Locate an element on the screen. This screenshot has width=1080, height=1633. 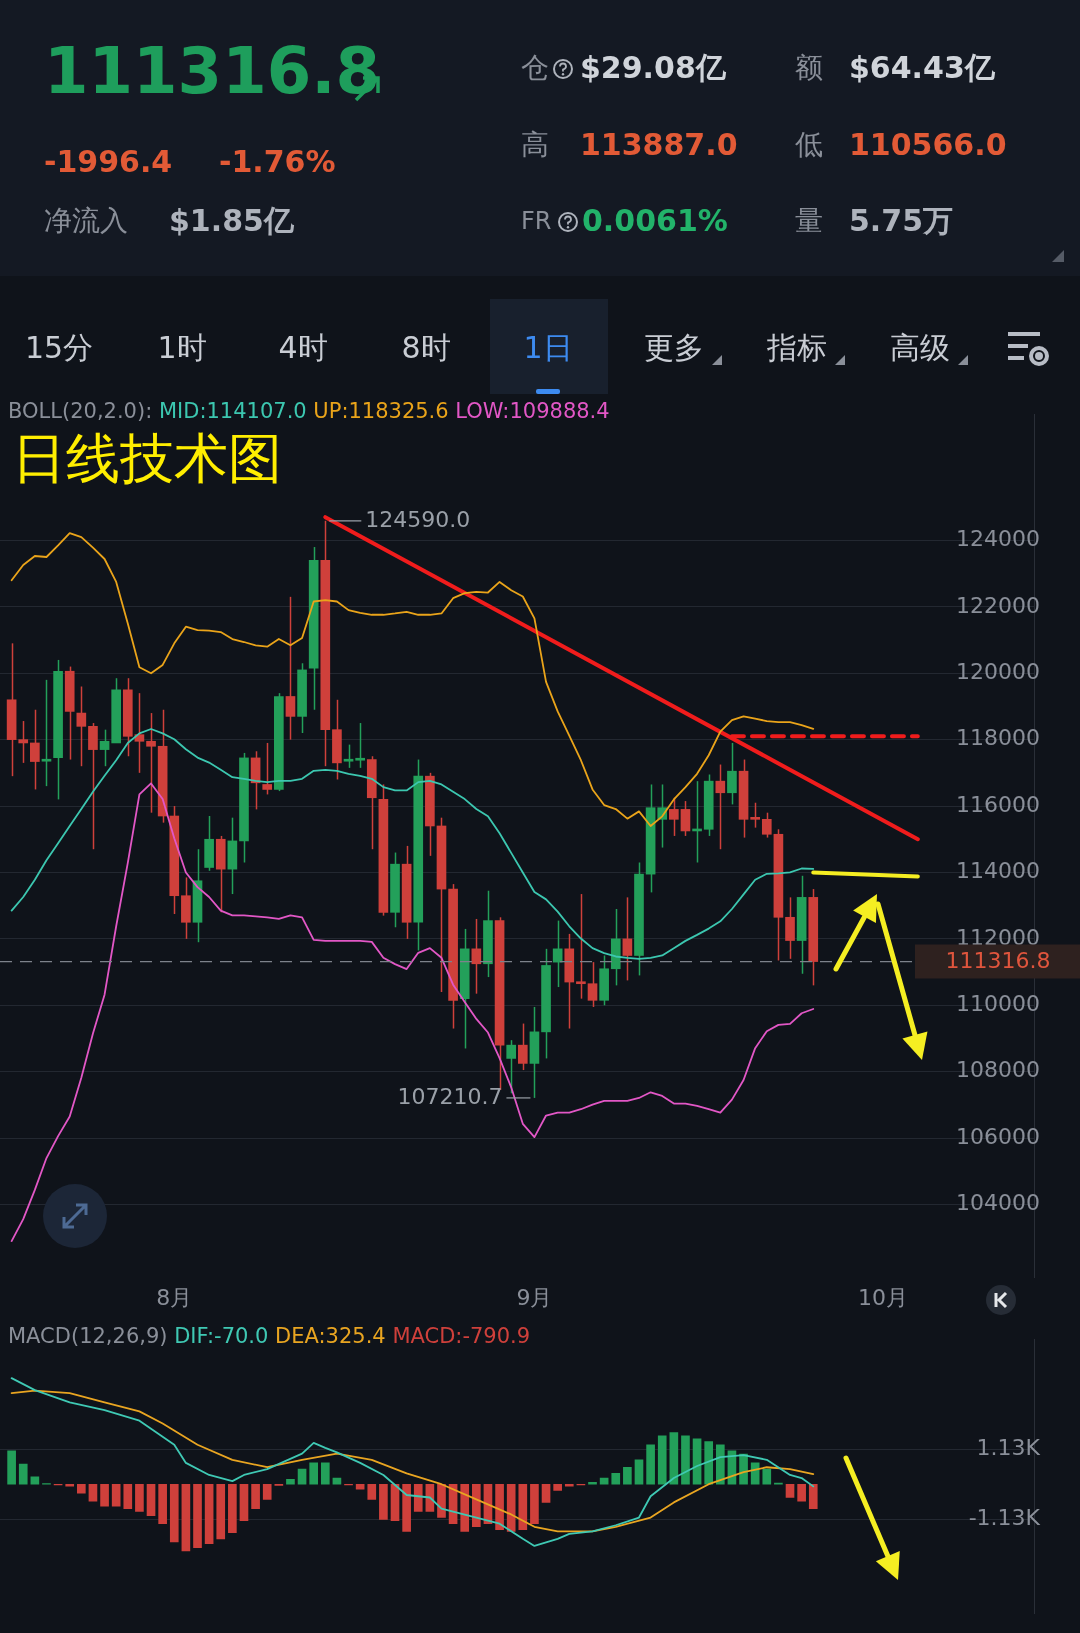
y-tick-label: 114000 is located at coordinates (998, 871).